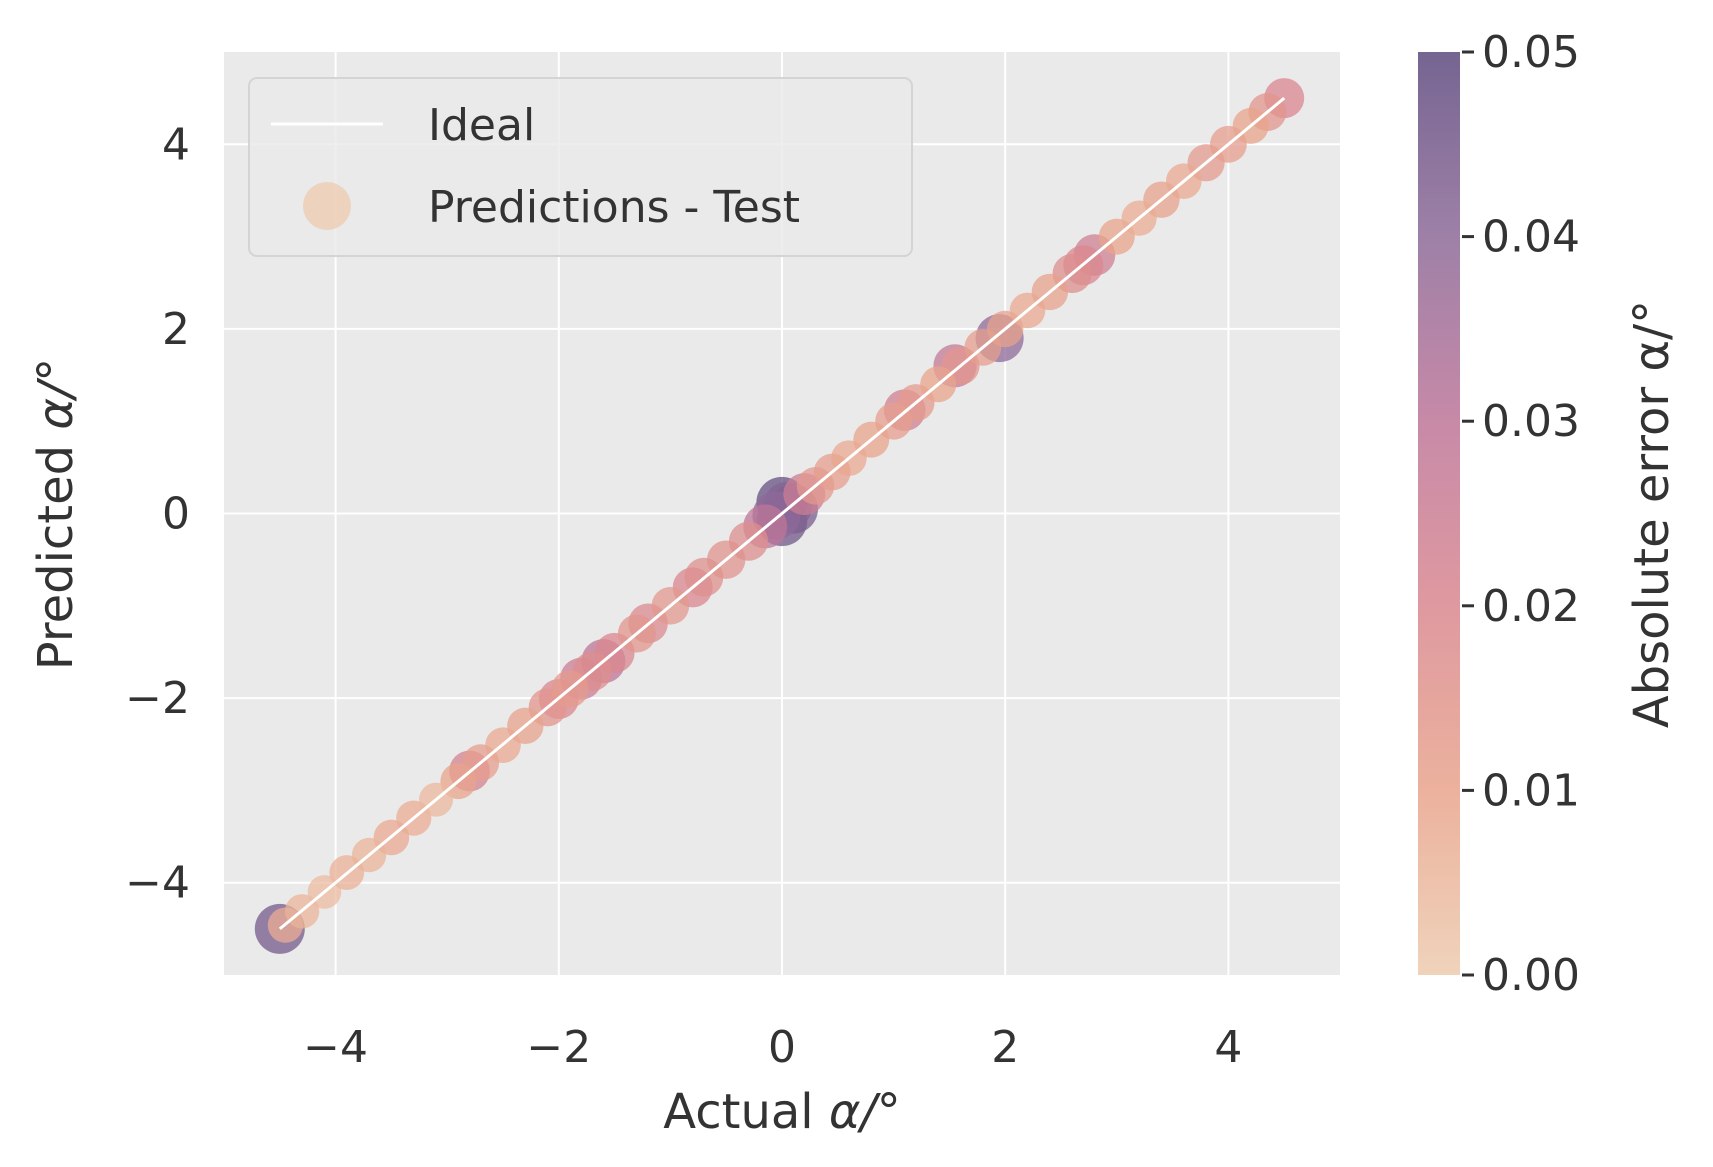  I want to click on y-tick-label: −2, so click(157, 698).